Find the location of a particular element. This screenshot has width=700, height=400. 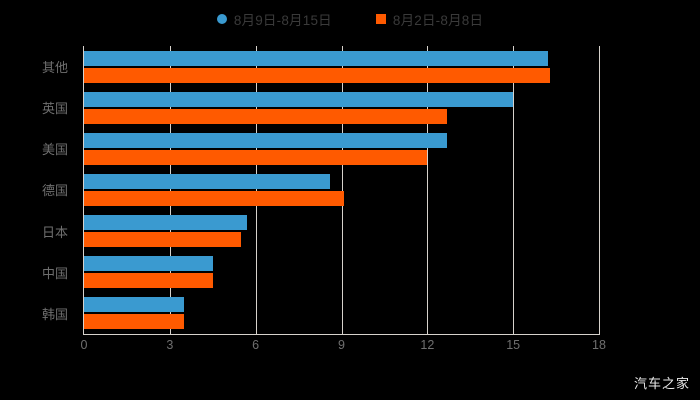

legend-item-1: 8月2日-8月8日 is located at coordinates (429, 19).